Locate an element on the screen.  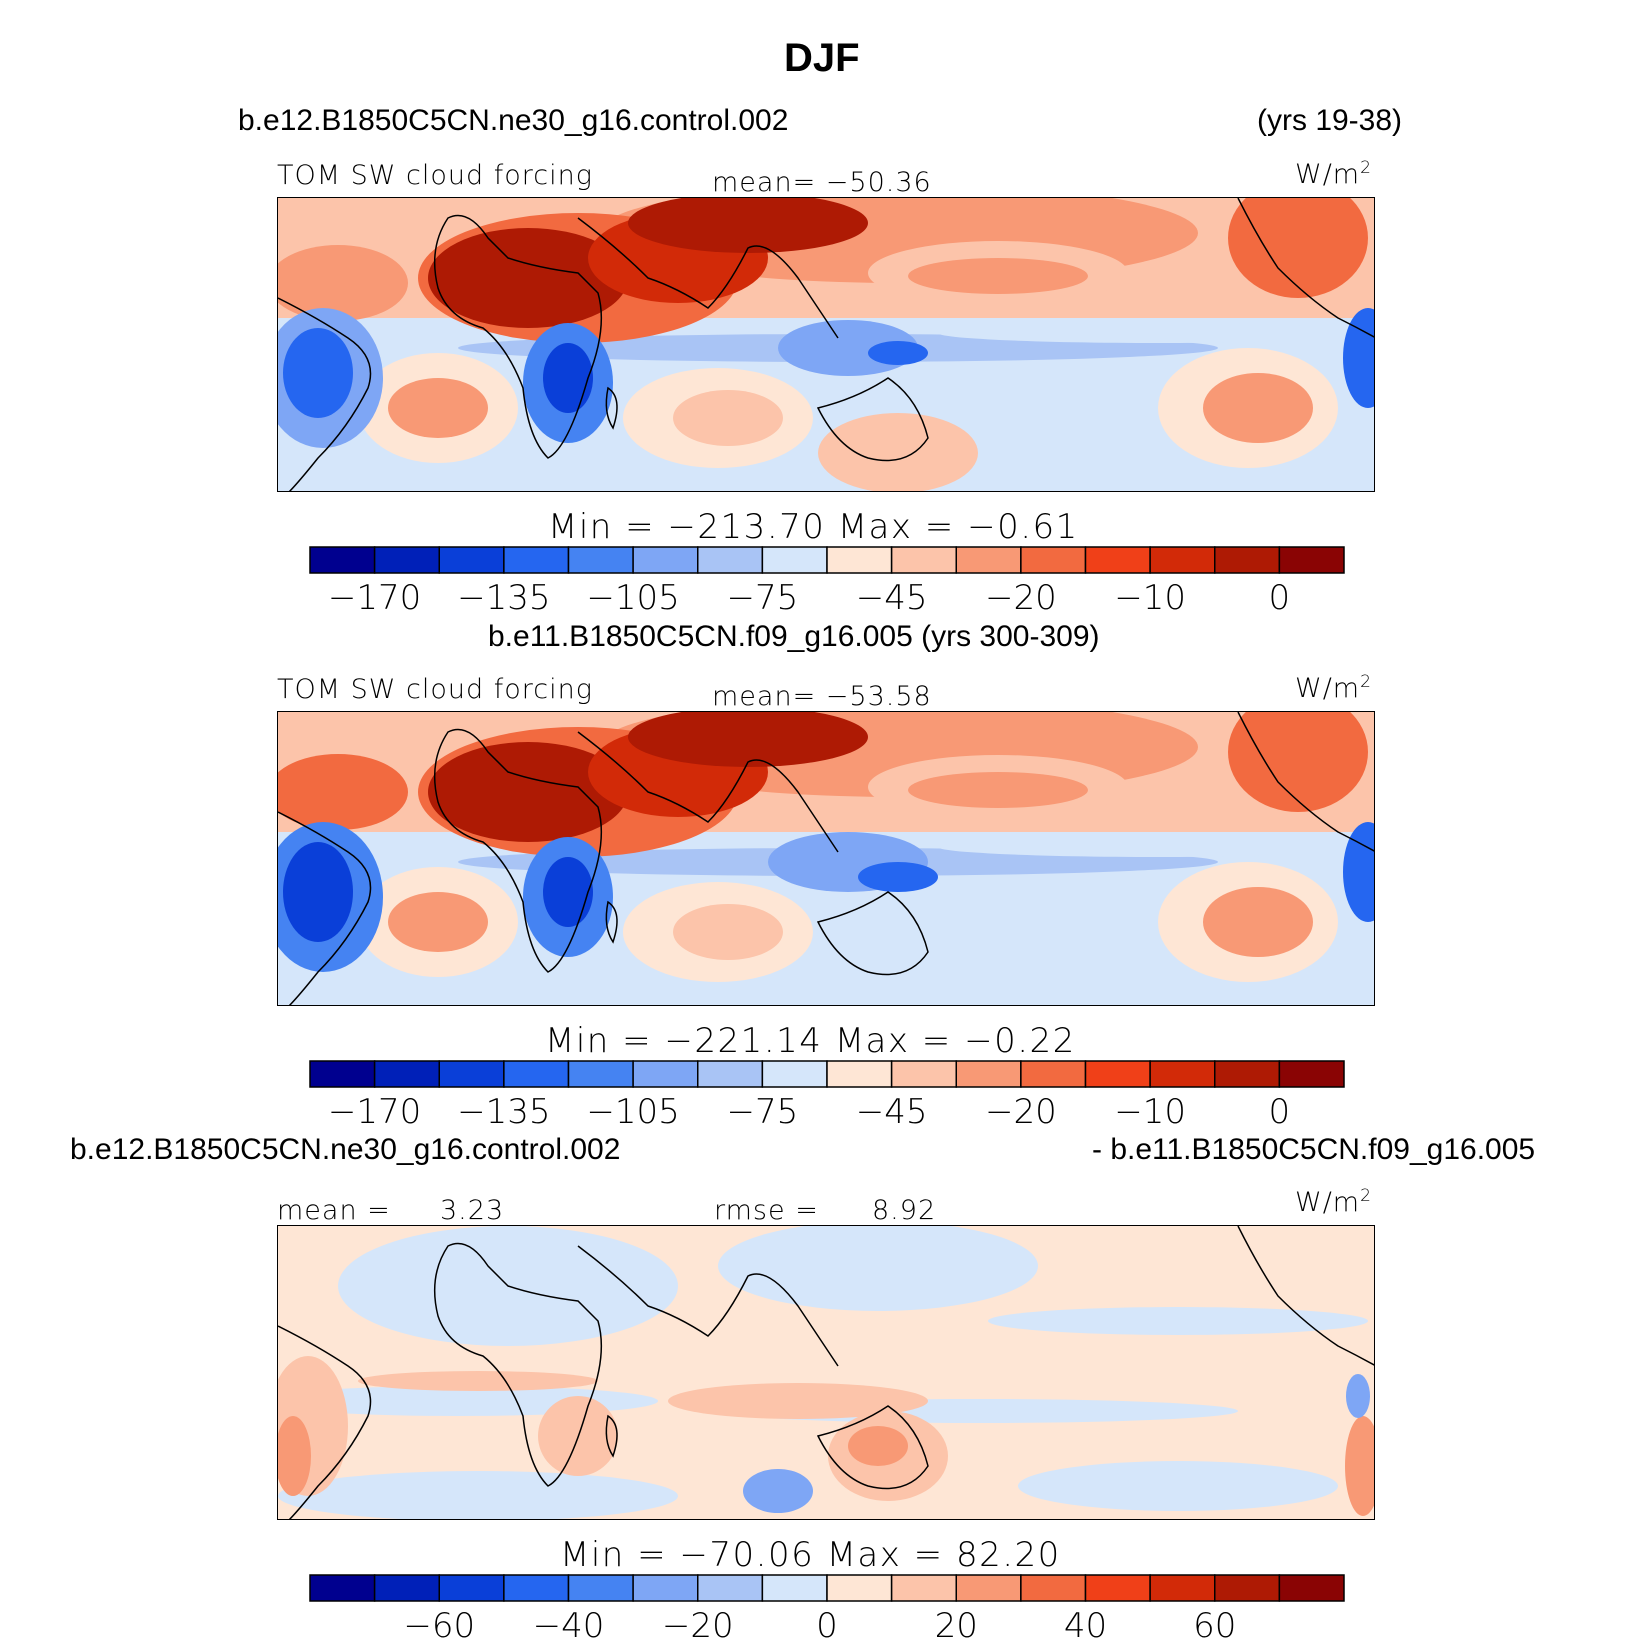
panel2-colorbar-tick-label: −105 is located at coordinates (632, 1112).